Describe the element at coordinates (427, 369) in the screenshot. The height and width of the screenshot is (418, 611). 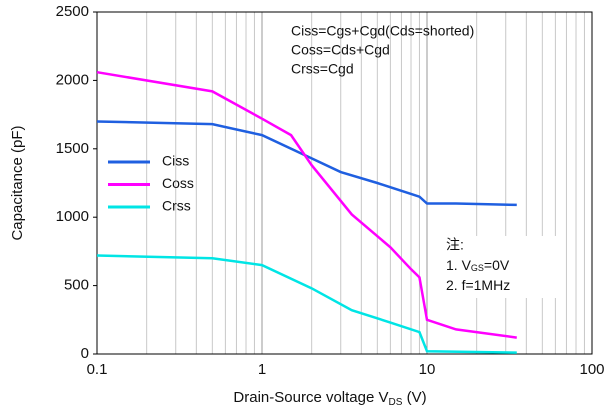
I see `x-tick-label: 10` at that location.